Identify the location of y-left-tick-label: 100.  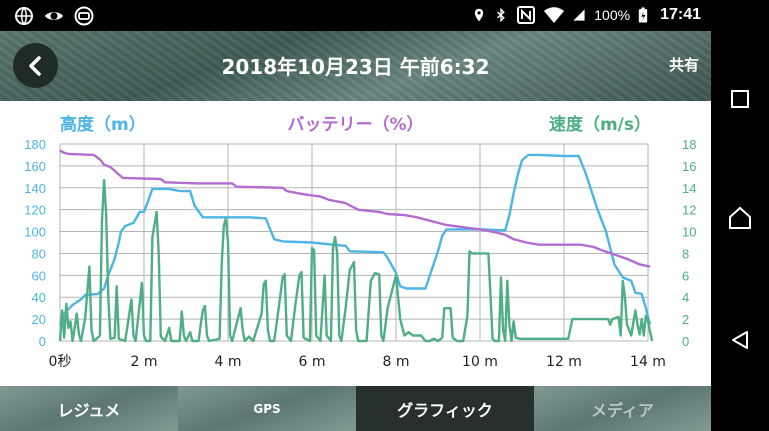
(35, 232).